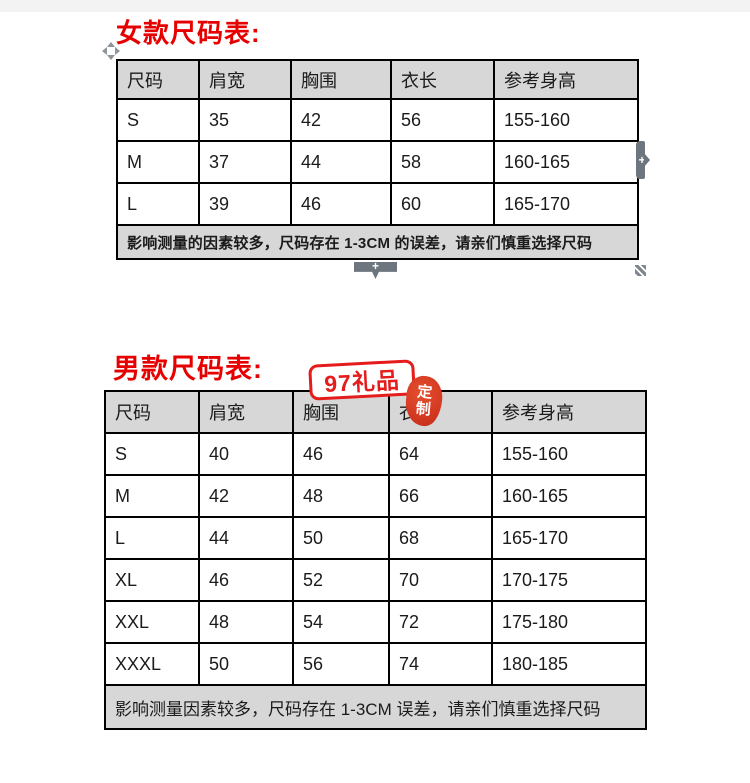  I want to click on watermark-badge: 97礼品, so click(362, 380).